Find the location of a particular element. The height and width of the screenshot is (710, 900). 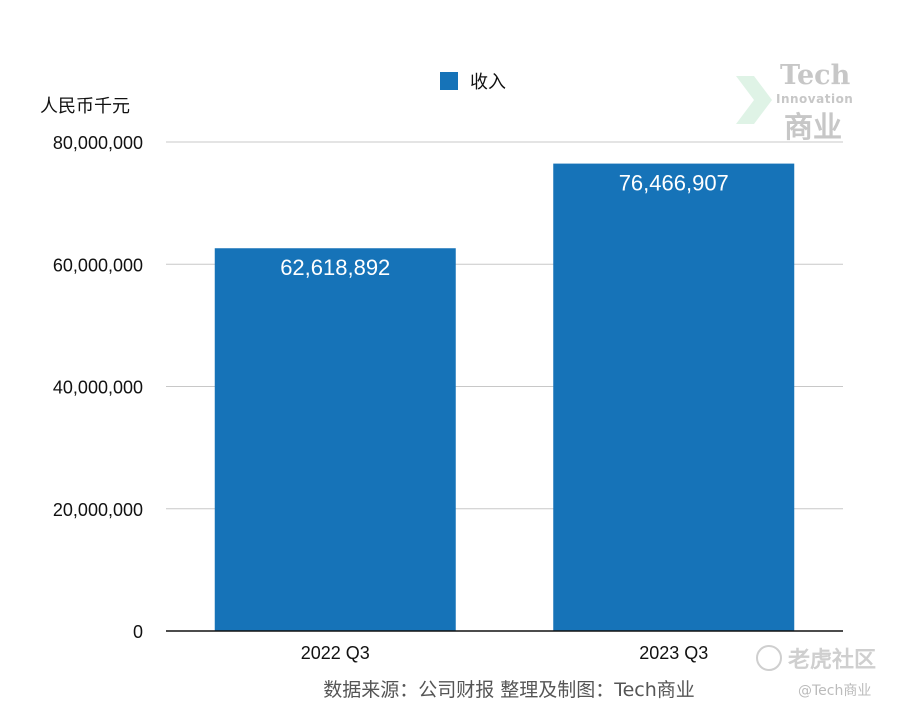

y-tick-label: 80,000,000 is located at coordinates (98, 143).